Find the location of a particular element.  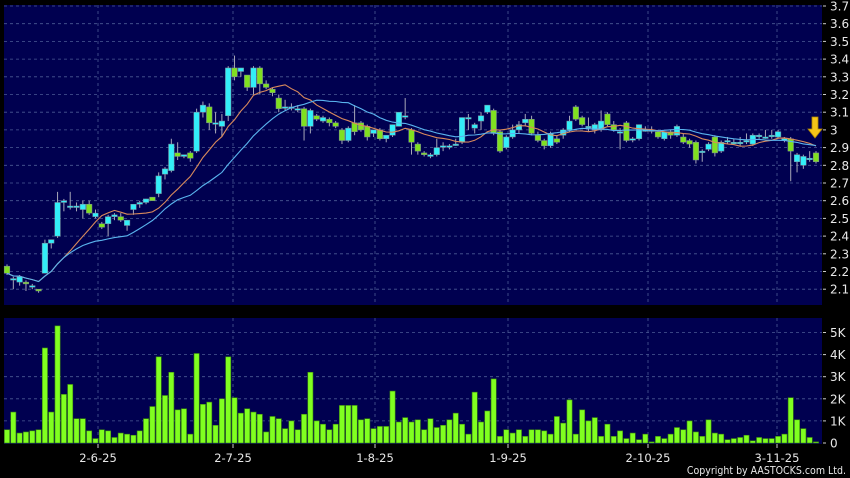

price-tick-label: 2.8 is located at coordinates (839, 166).